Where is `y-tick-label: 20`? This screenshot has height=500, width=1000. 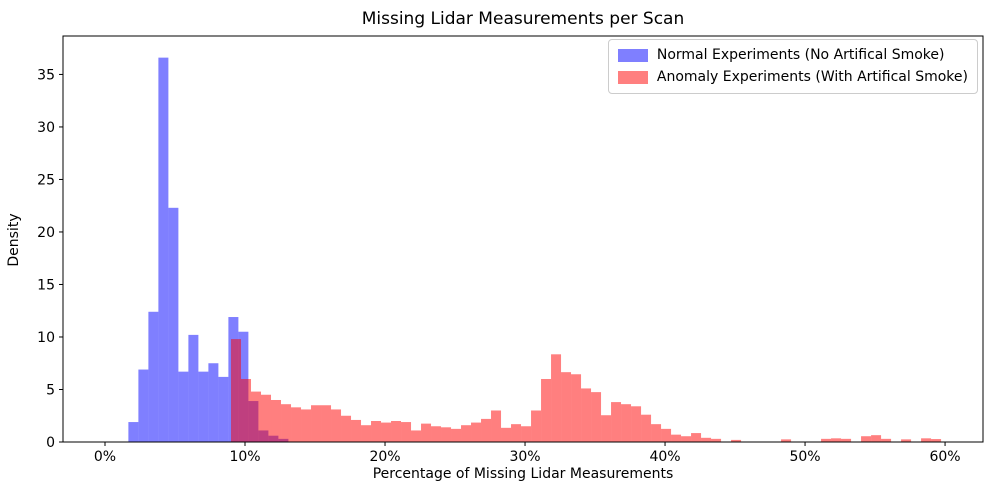
y-tick-label: 20 is located at coordinates (46, 233).